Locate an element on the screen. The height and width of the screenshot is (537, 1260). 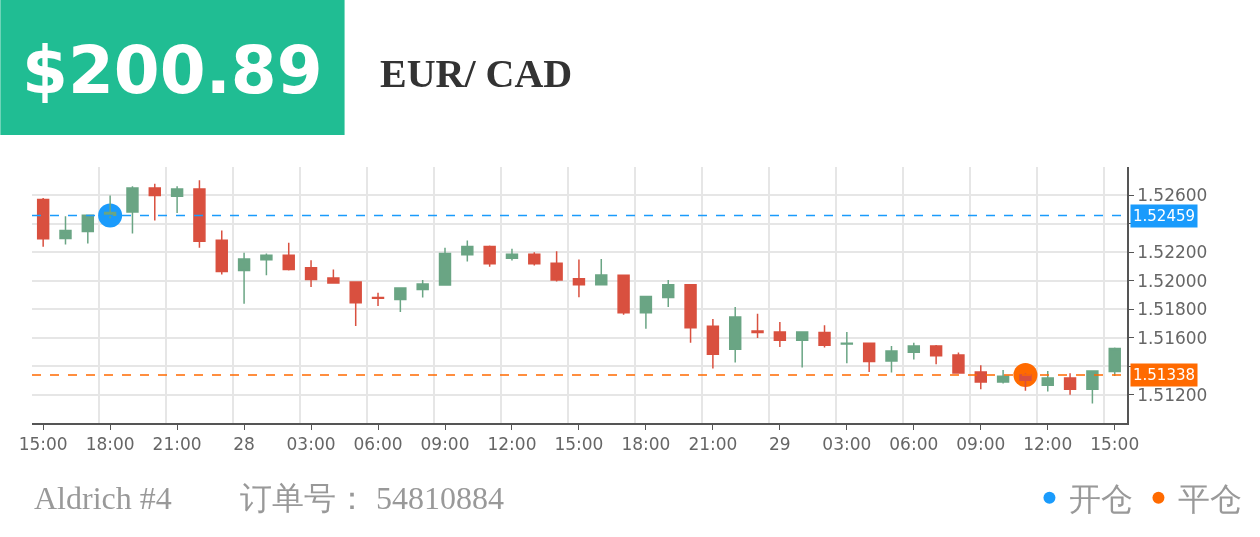
y-tick-label: 1.52000 is located at coordinates (1172, 280).